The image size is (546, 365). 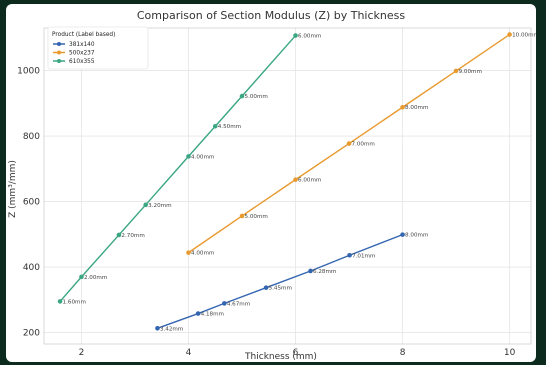 I want to click on legend-item: 500x237, so click(x=74, y=53).